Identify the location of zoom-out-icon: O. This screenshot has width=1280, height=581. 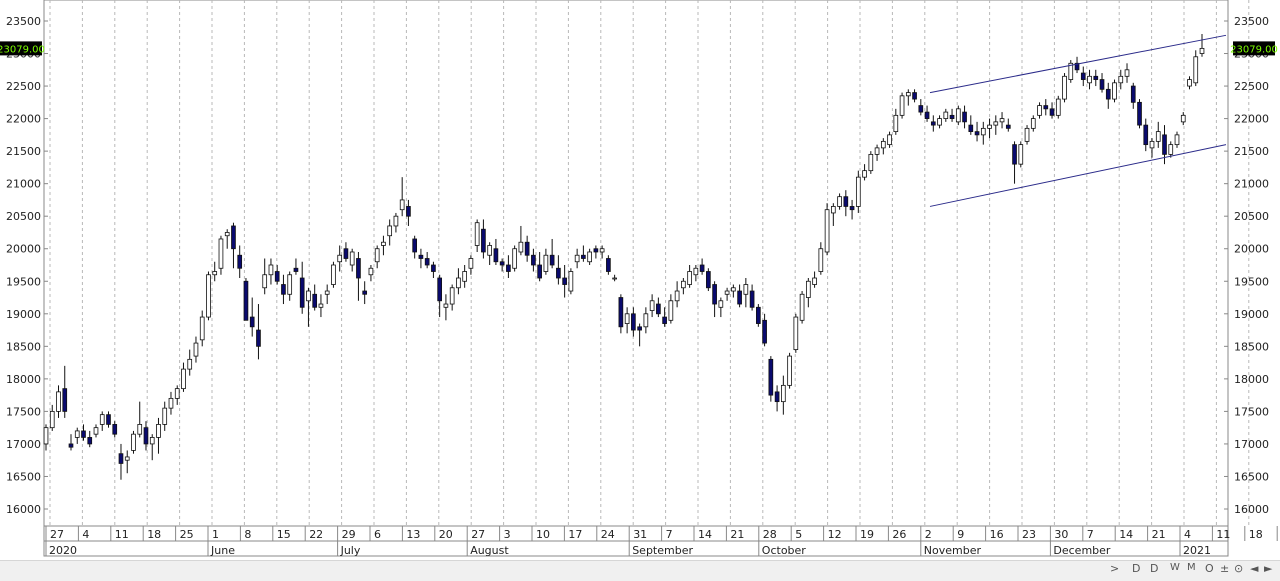
(1209, 568).